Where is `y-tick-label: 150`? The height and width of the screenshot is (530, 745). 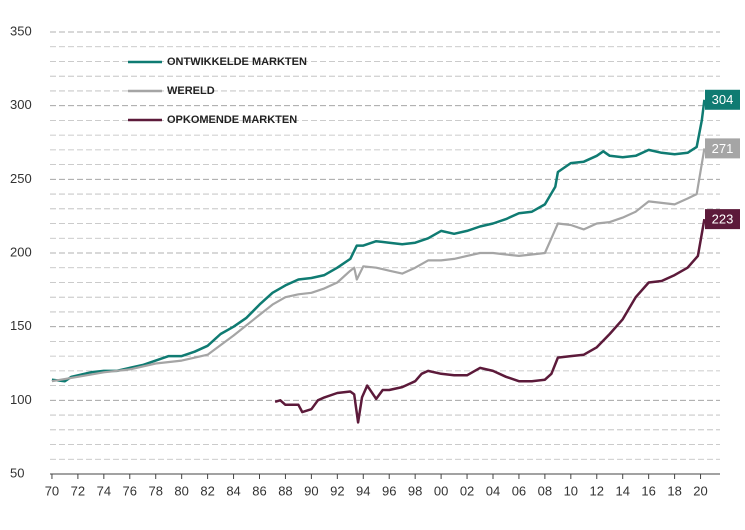 y-tick-label: 150 is located at coordinates (21, 325).